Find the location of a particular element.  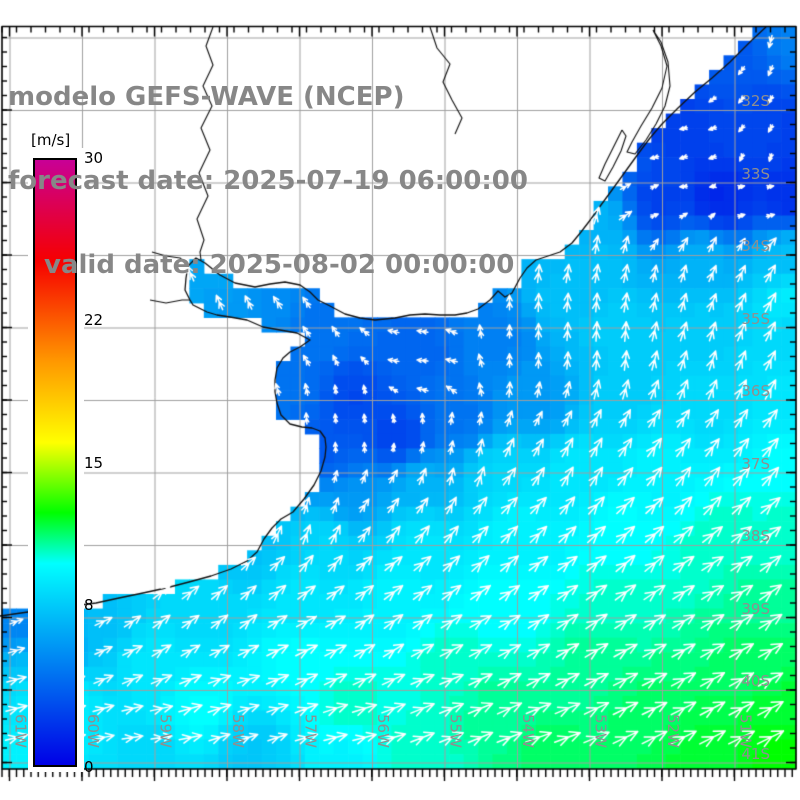

lon-label-52W: 52W is located at coordinates (673, 731).